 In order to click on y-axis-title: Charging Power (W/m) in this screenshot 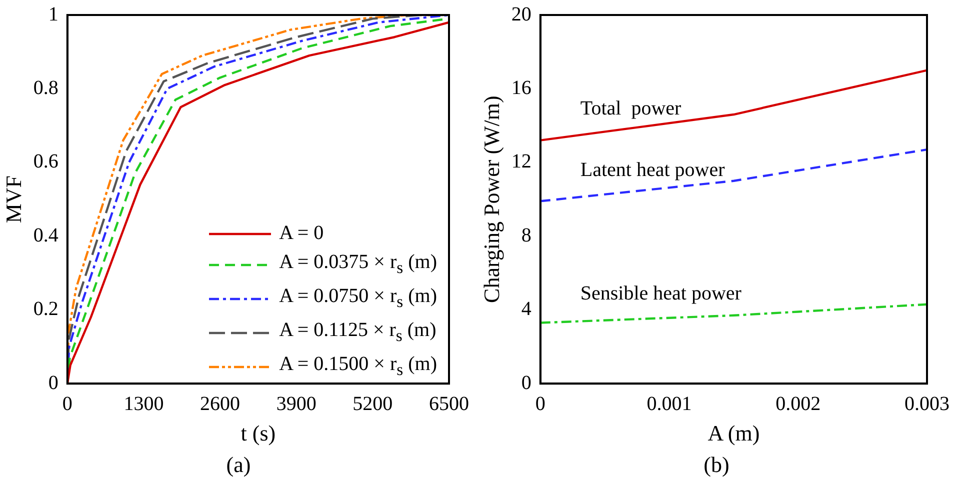, I will do `click(491, 199)`.